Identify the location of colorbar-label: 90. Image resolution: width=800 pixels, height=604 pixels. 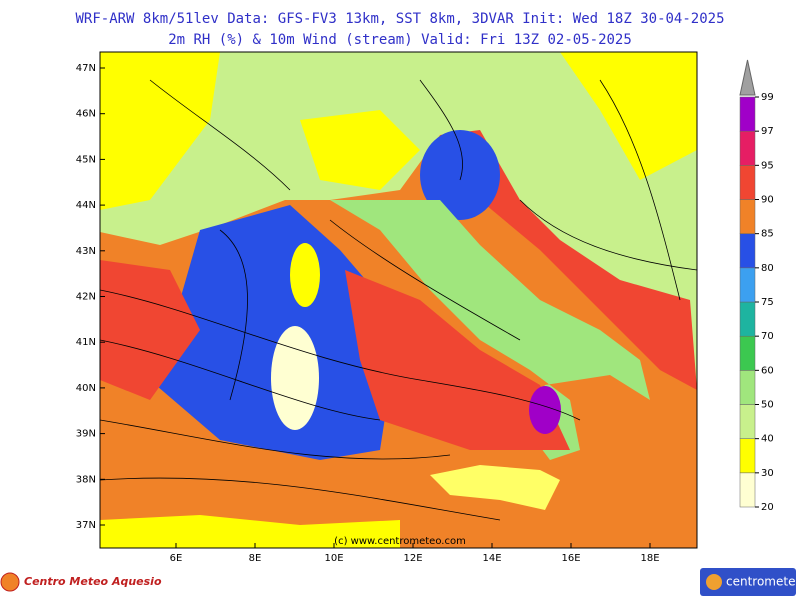
(767, 200).